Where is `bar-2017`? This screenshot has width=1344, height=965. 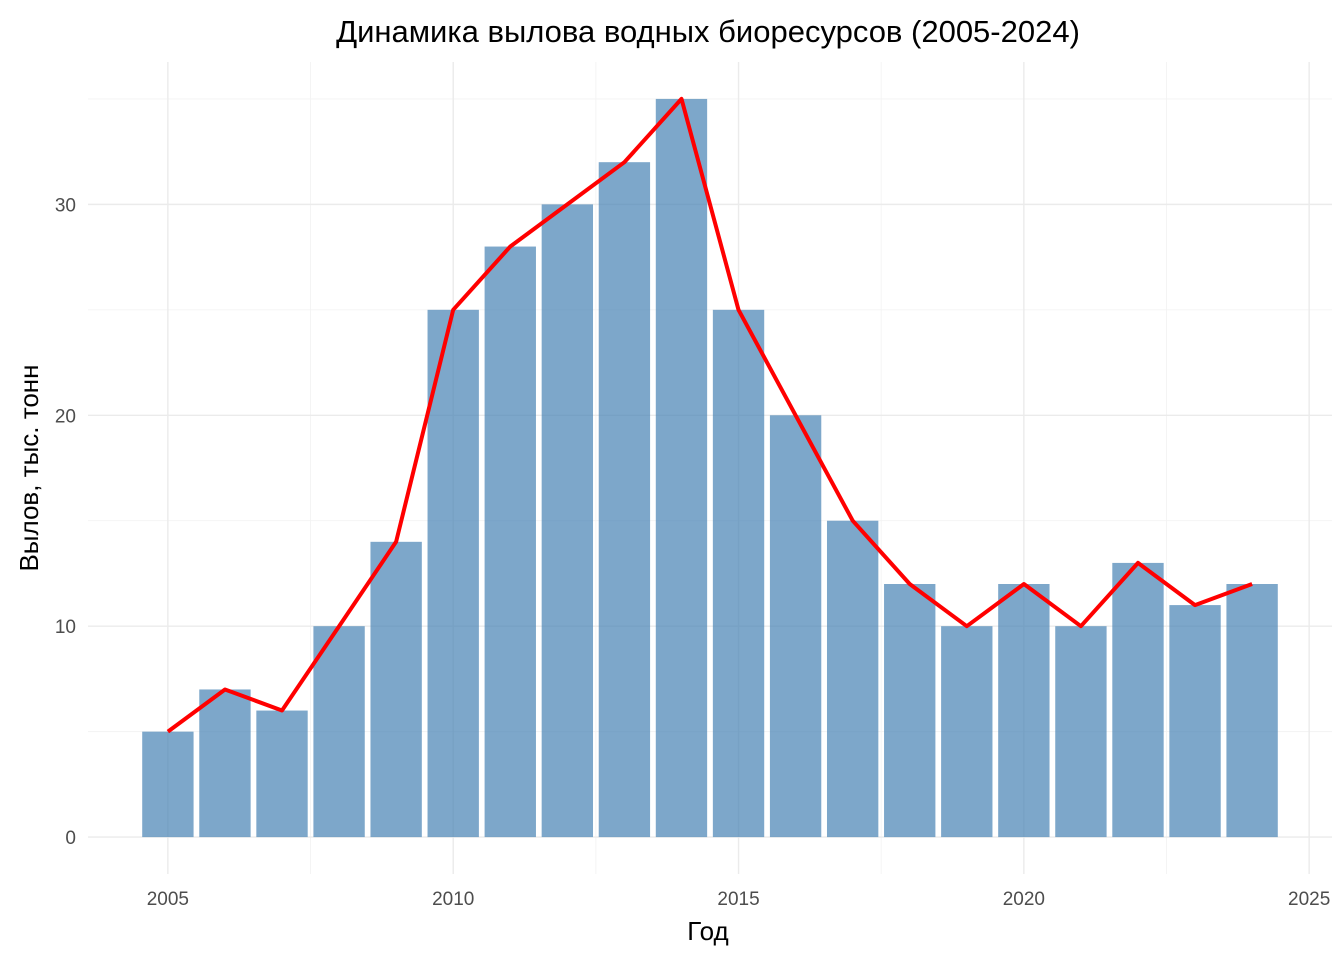
bar-2017 is located at coordinates (852, 679).